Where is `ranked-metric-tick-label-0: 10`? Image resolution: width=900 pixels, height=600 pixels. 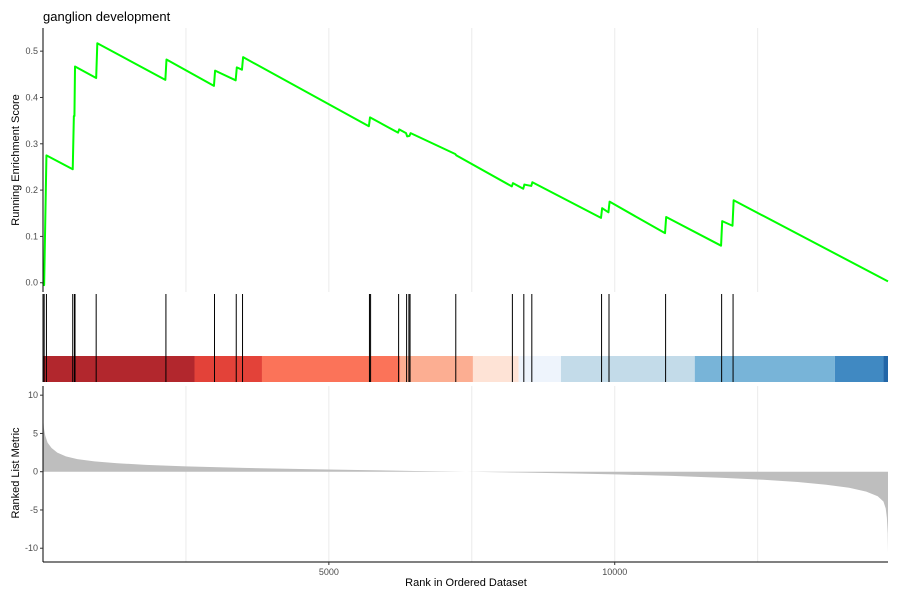 ranked-metric-tick-label-0: 10 is located at coordinates (33, 395).